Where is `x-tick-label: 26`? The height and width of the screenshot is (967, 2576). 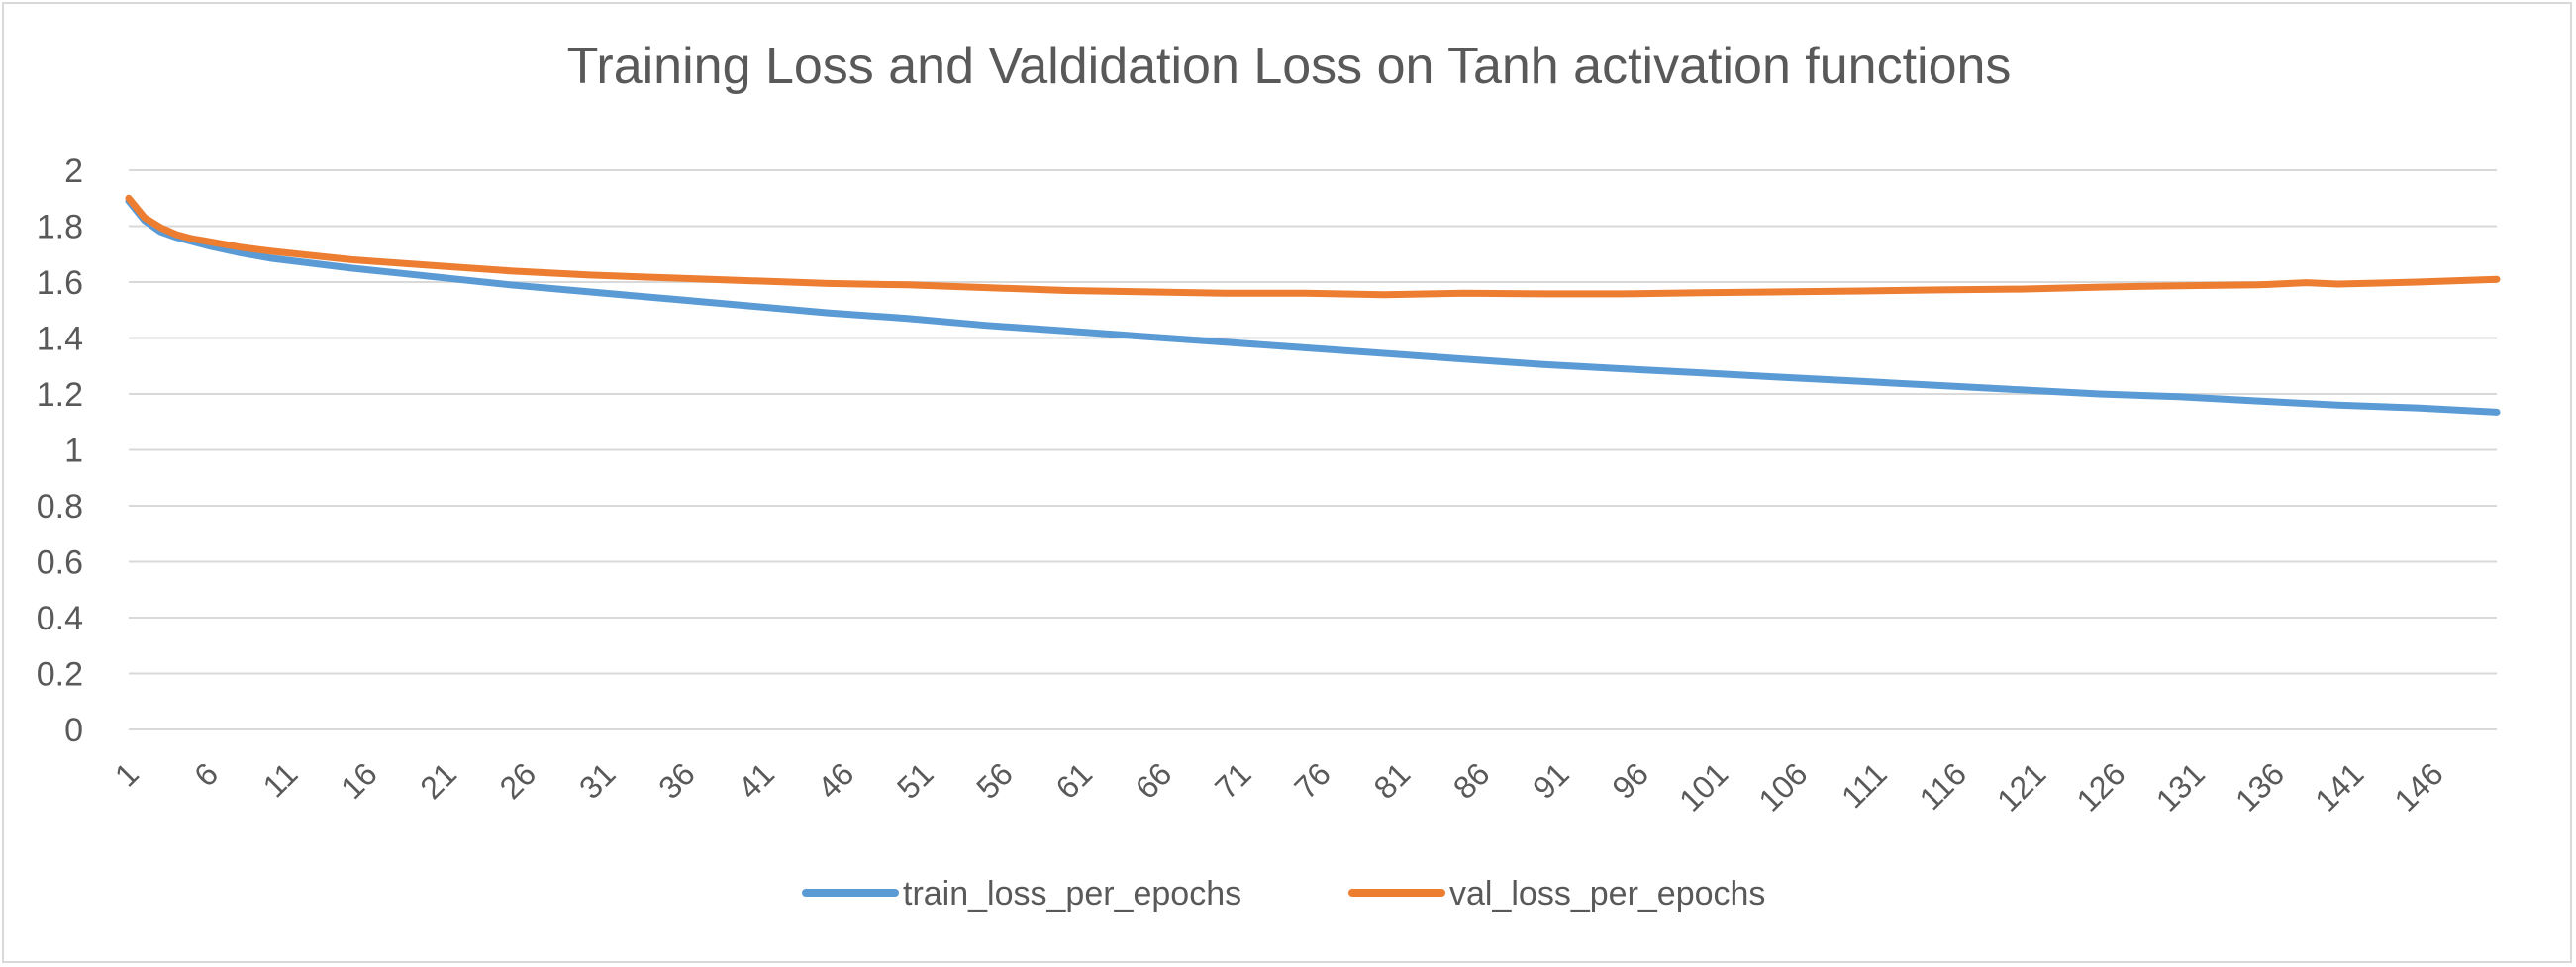 x-tick-label: 26 is located at coordinates (518, 780).